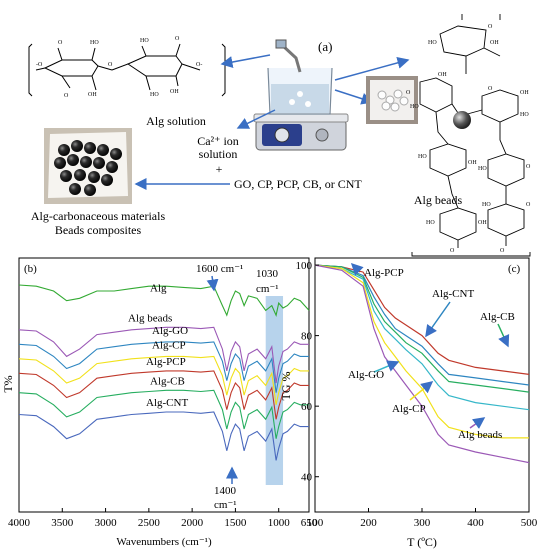 The image size is (550, 551). I want to click on tga-series-alg-beads, so click(422, 364).